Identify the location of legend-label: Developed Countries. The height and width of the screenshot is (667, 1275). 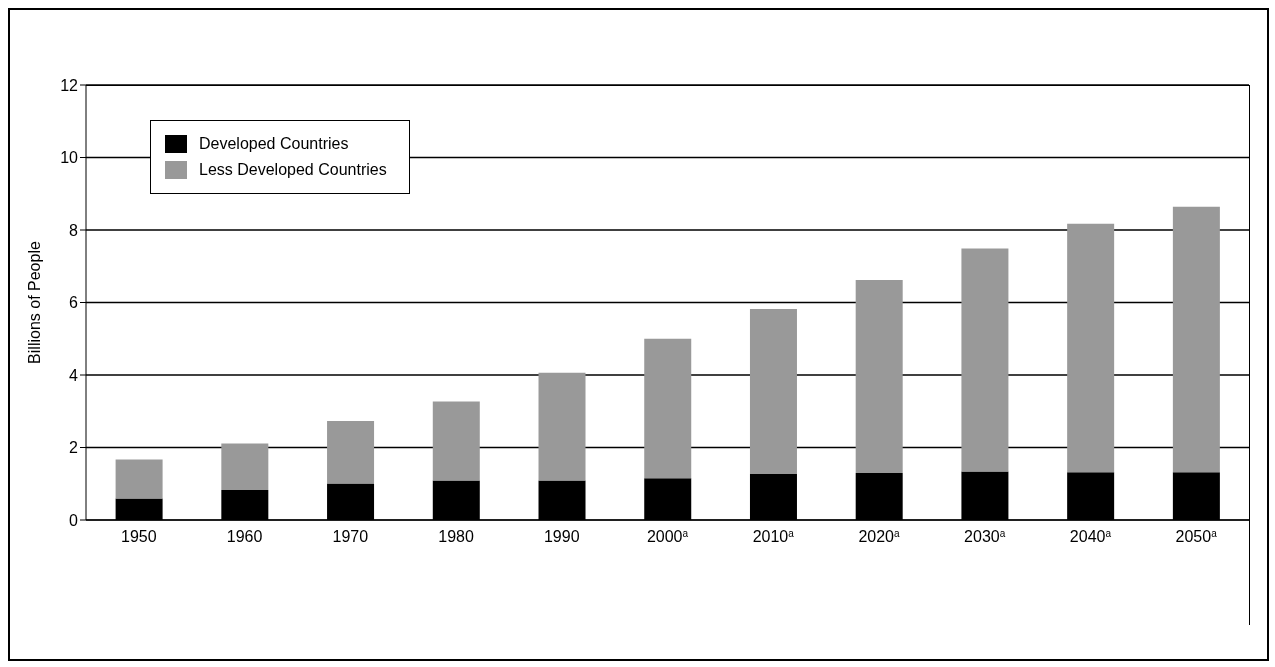
(274, 144).